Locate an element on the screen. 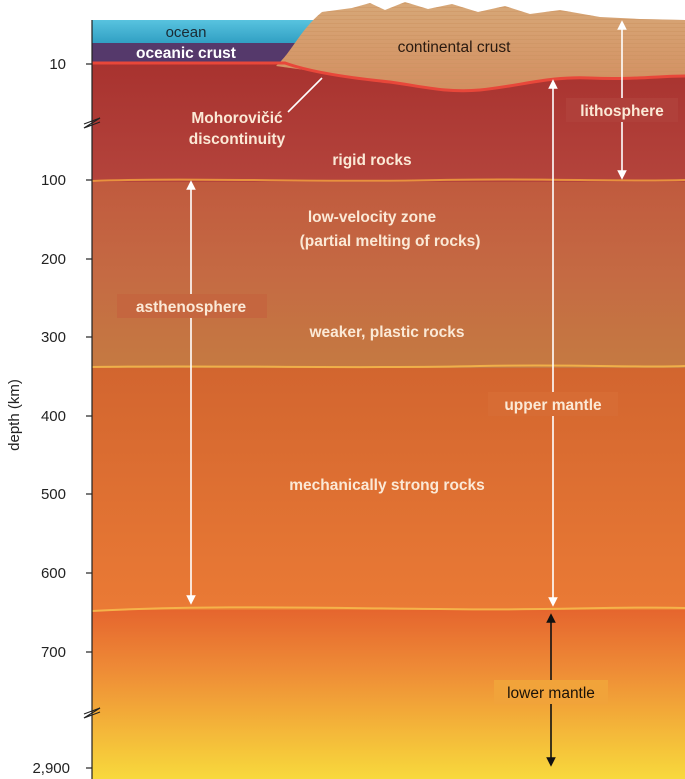 The width and height of the screenshot is (685, 779). lithosphere-asthenosphere-boundary is located at coordinates (388, 180).